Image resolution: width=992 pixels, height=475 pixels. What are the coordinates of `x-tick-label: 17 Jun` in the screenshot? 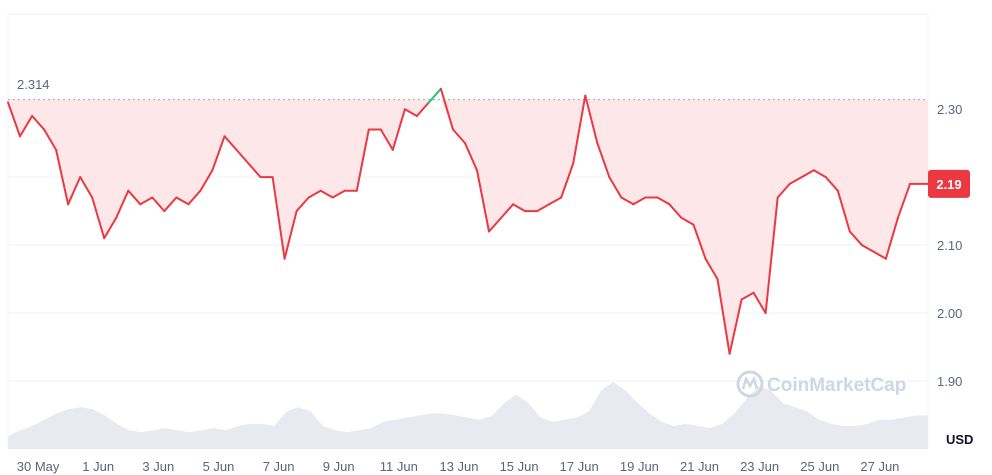 It's located at (579, 466).